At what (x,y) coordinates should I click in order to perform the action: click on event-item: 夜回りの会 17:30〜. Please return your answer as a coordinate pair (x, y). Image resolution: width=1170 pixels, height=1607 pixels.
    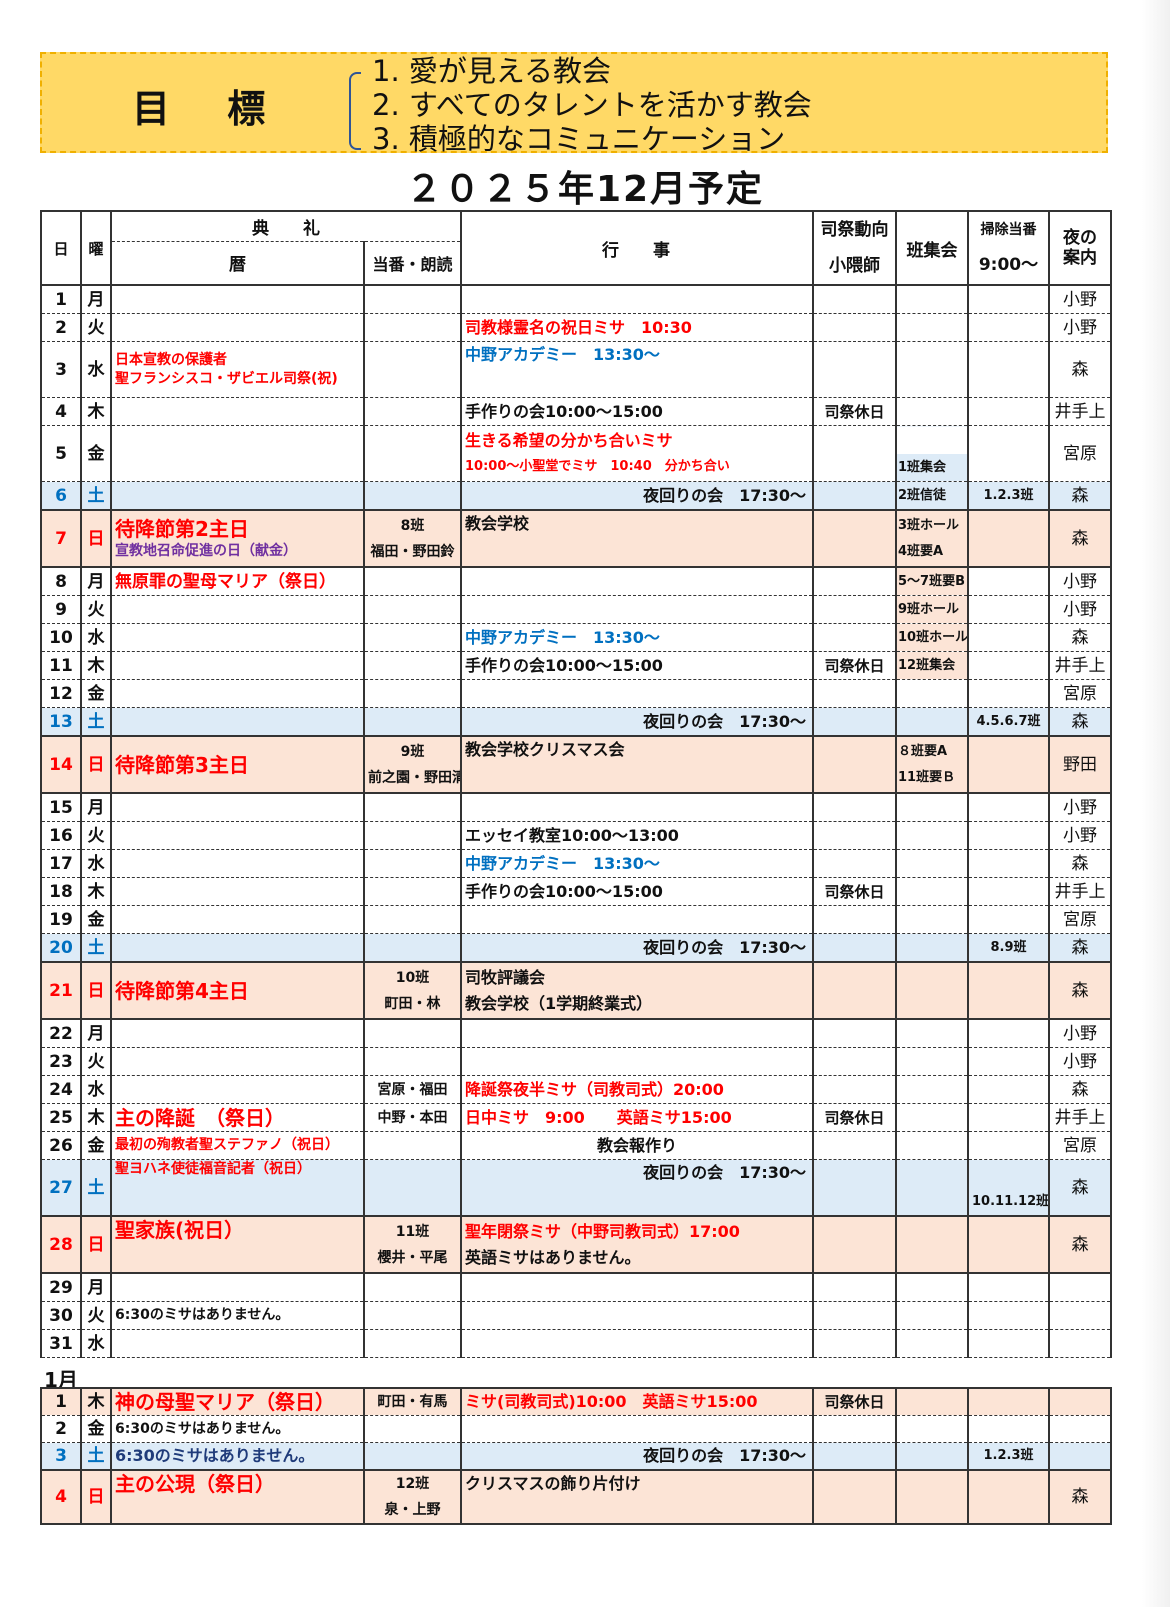
    Looking at the image, I should click on (724, 1172).